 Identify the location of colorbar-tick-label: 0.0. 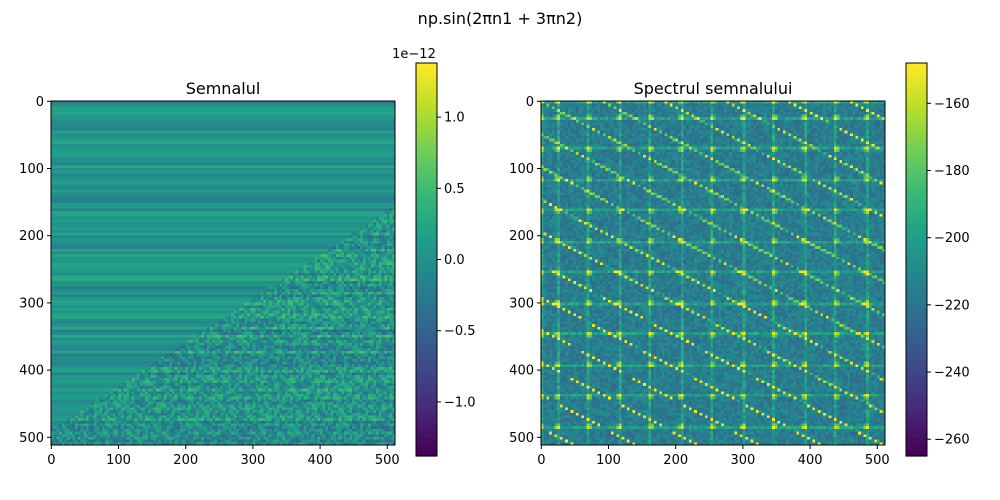
(454, 260).